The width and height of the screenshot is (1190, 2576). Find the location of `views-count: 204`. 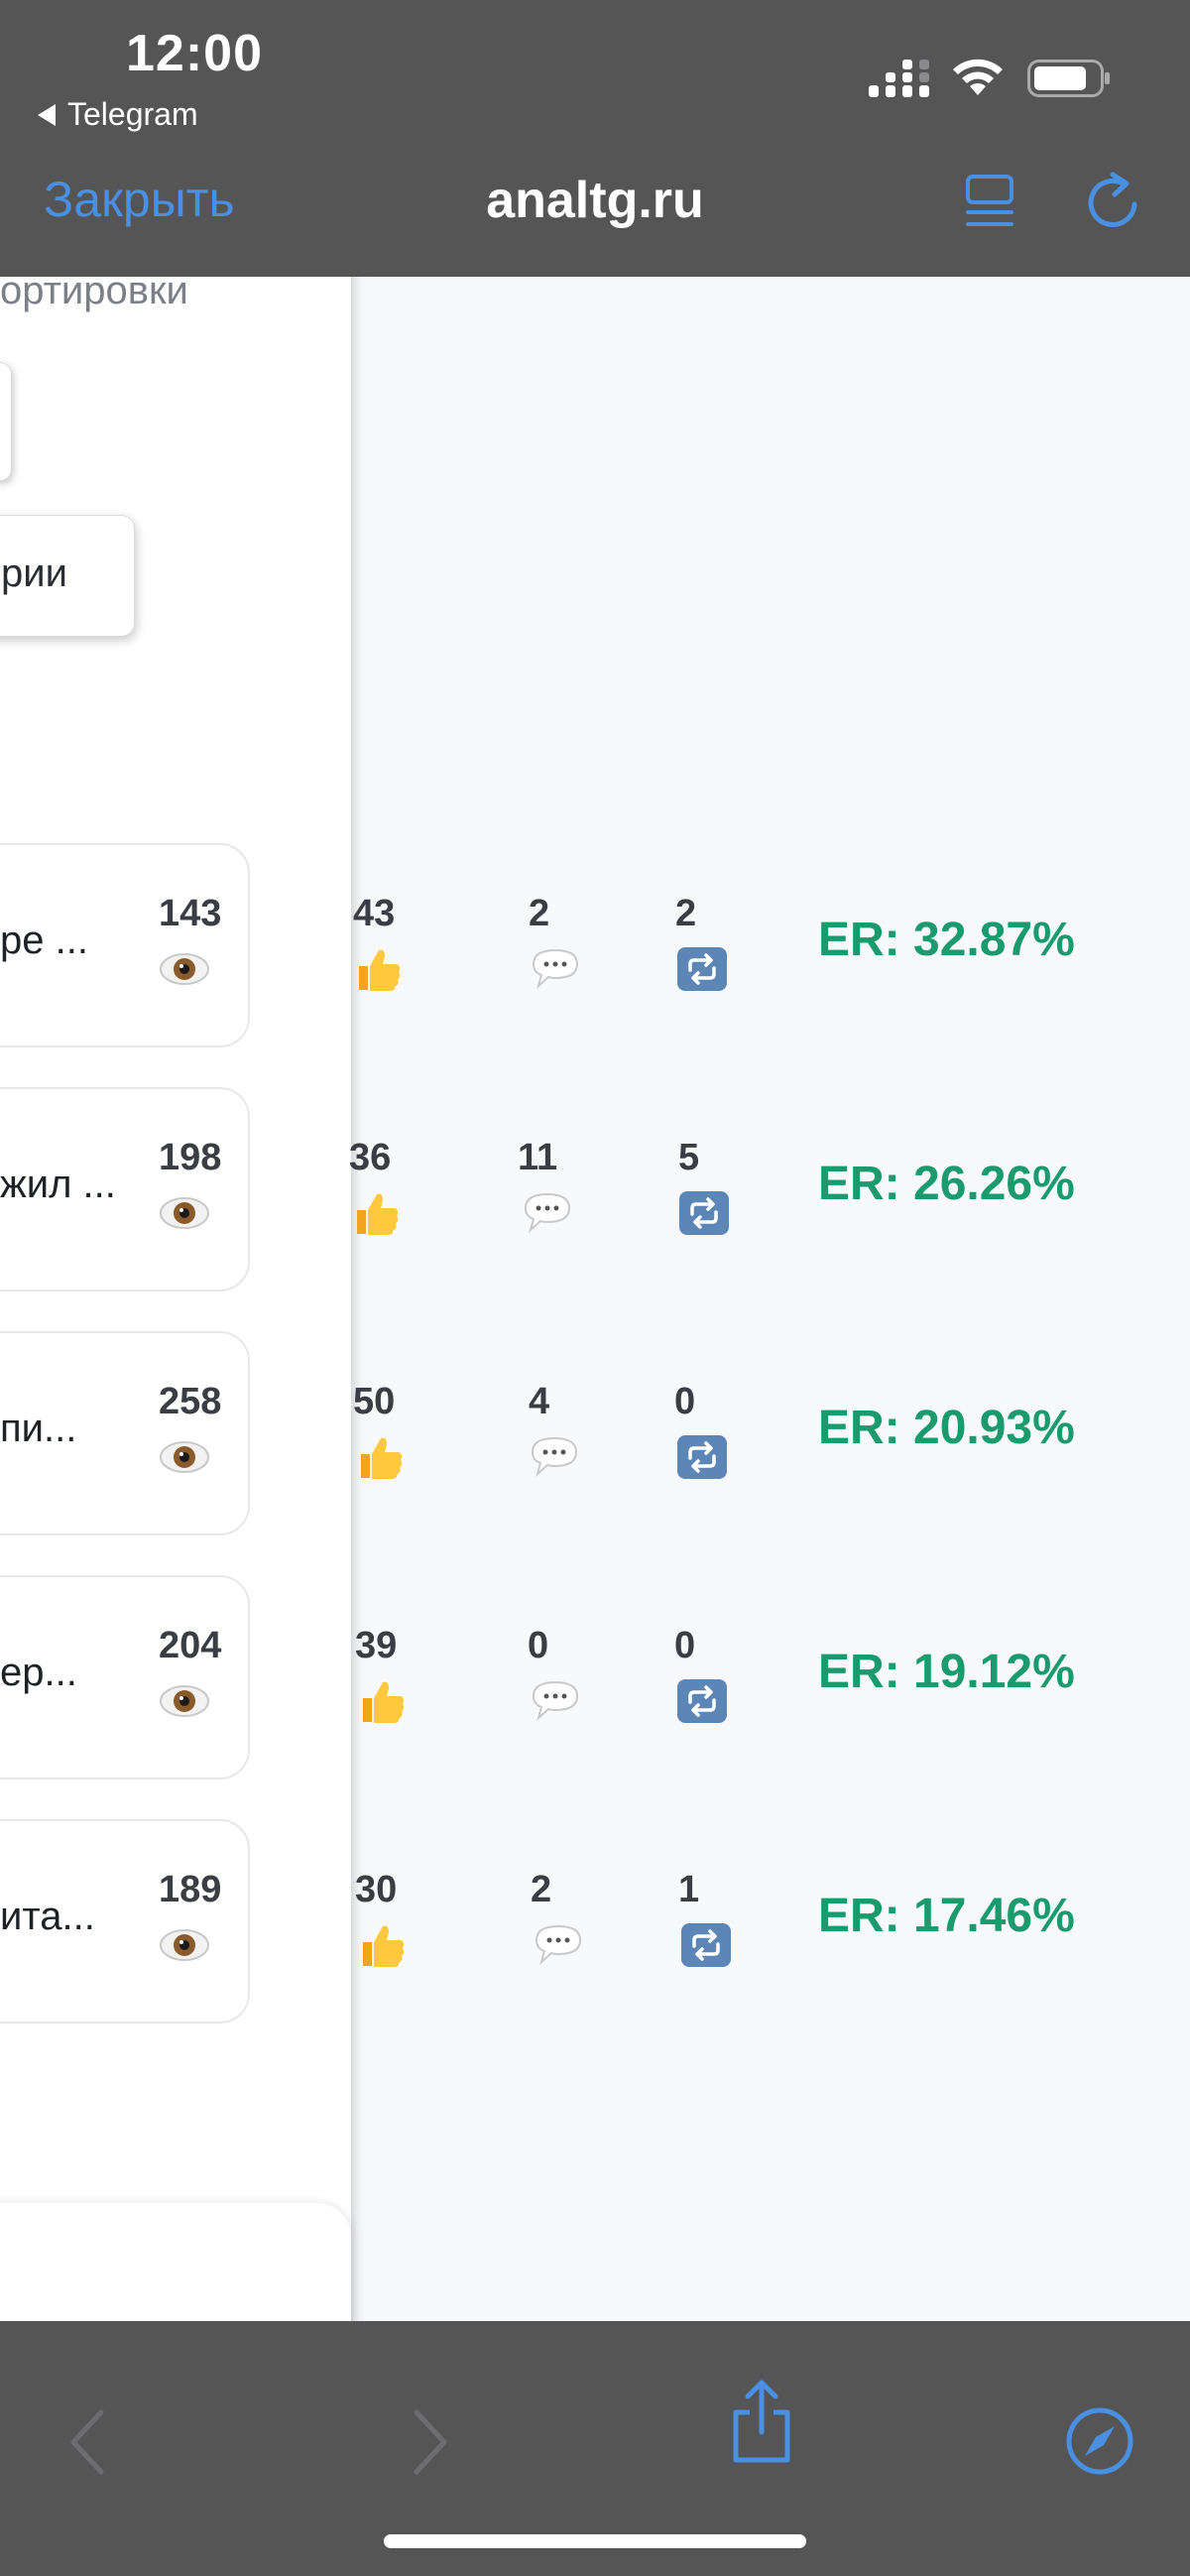

views-count: 204 is located at coordinates (190, 1645).